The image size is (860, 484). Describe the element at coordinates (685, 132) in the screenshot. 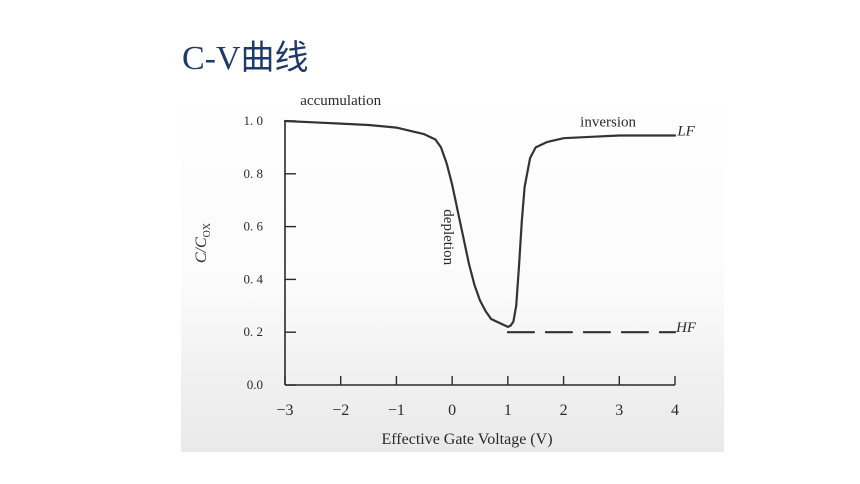

I see `annotation-lf: LF` at that location.